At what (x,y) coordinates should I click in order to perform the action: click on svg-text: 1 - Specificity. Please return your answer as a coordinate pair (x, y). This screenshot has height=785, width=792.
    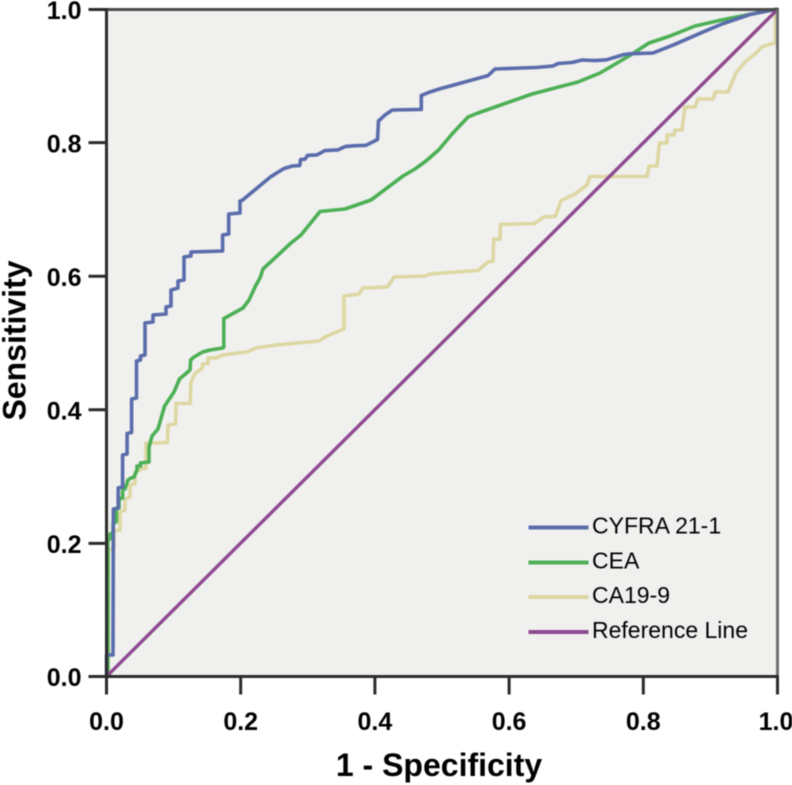
    Looking at the image, I should click on (439, 765).